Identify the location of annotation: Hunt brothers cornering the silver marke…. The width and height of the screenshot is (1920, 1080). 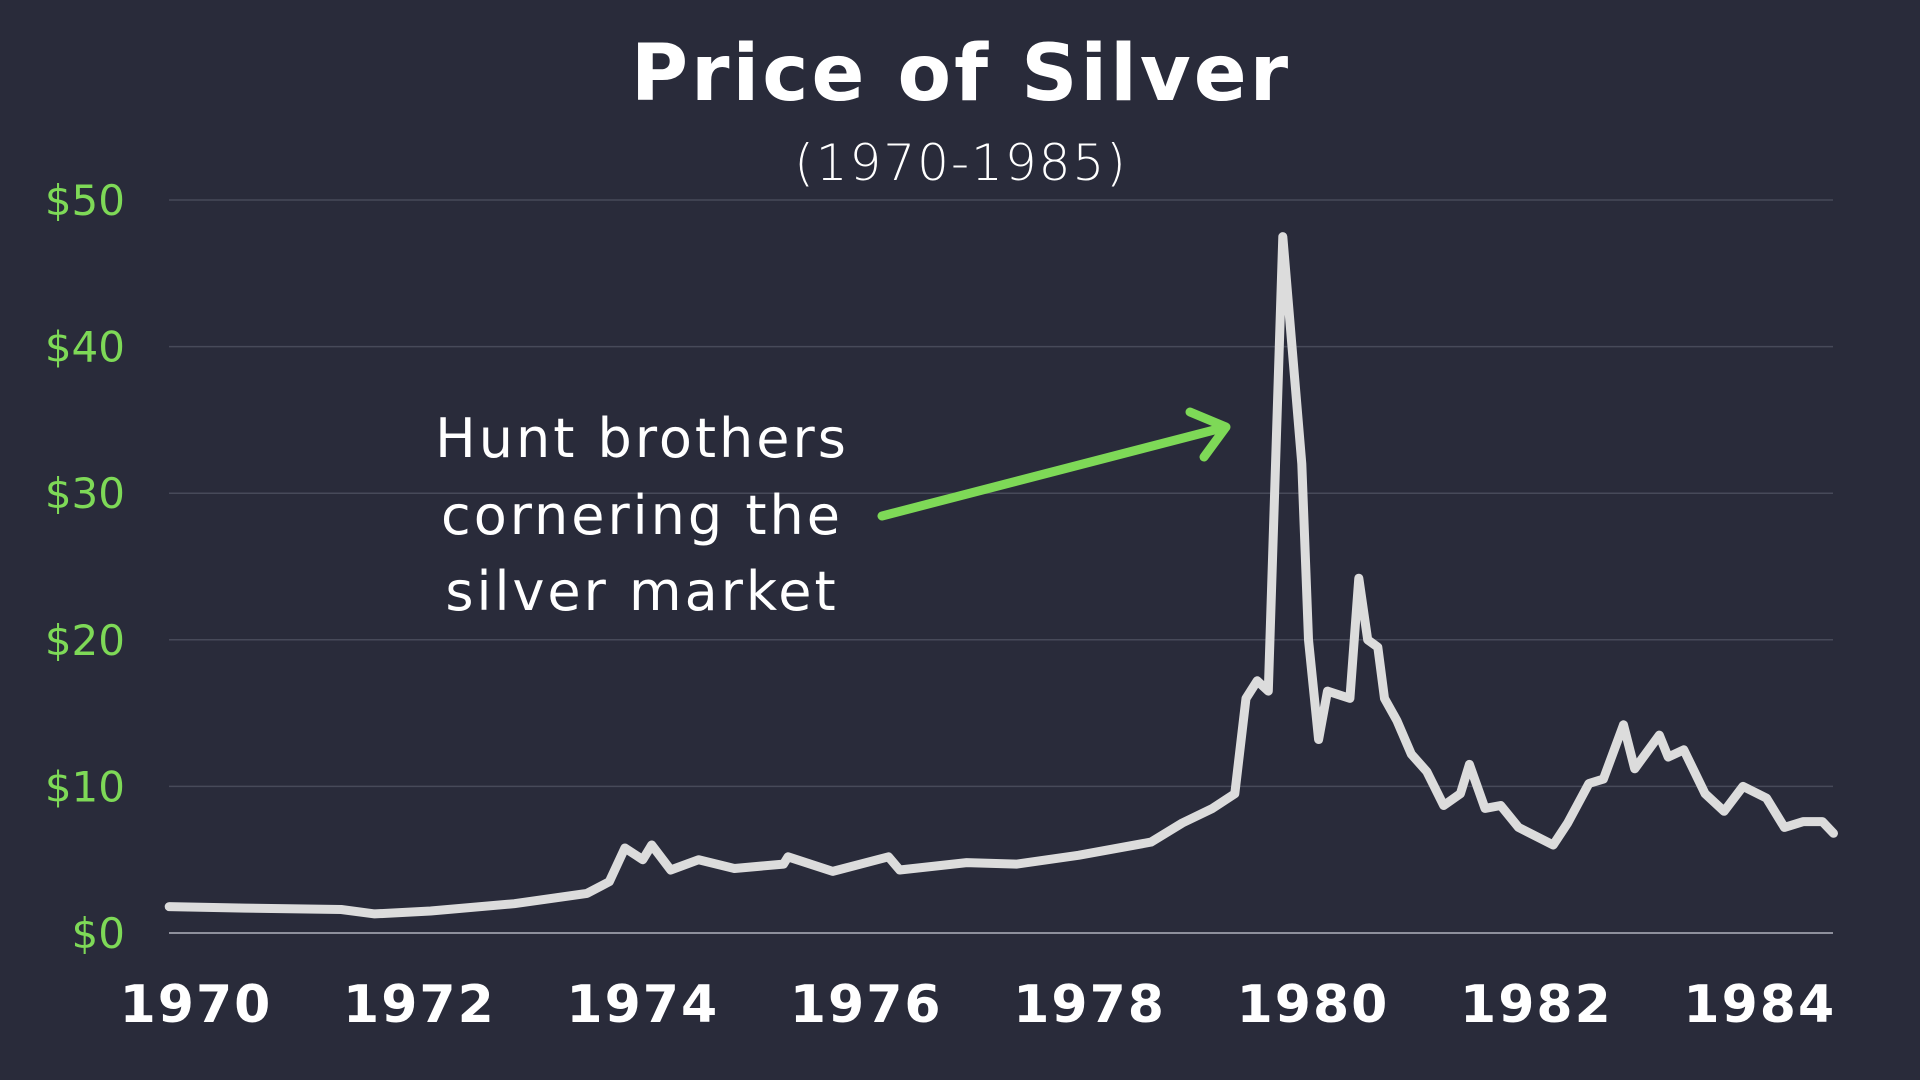
(833, 515).